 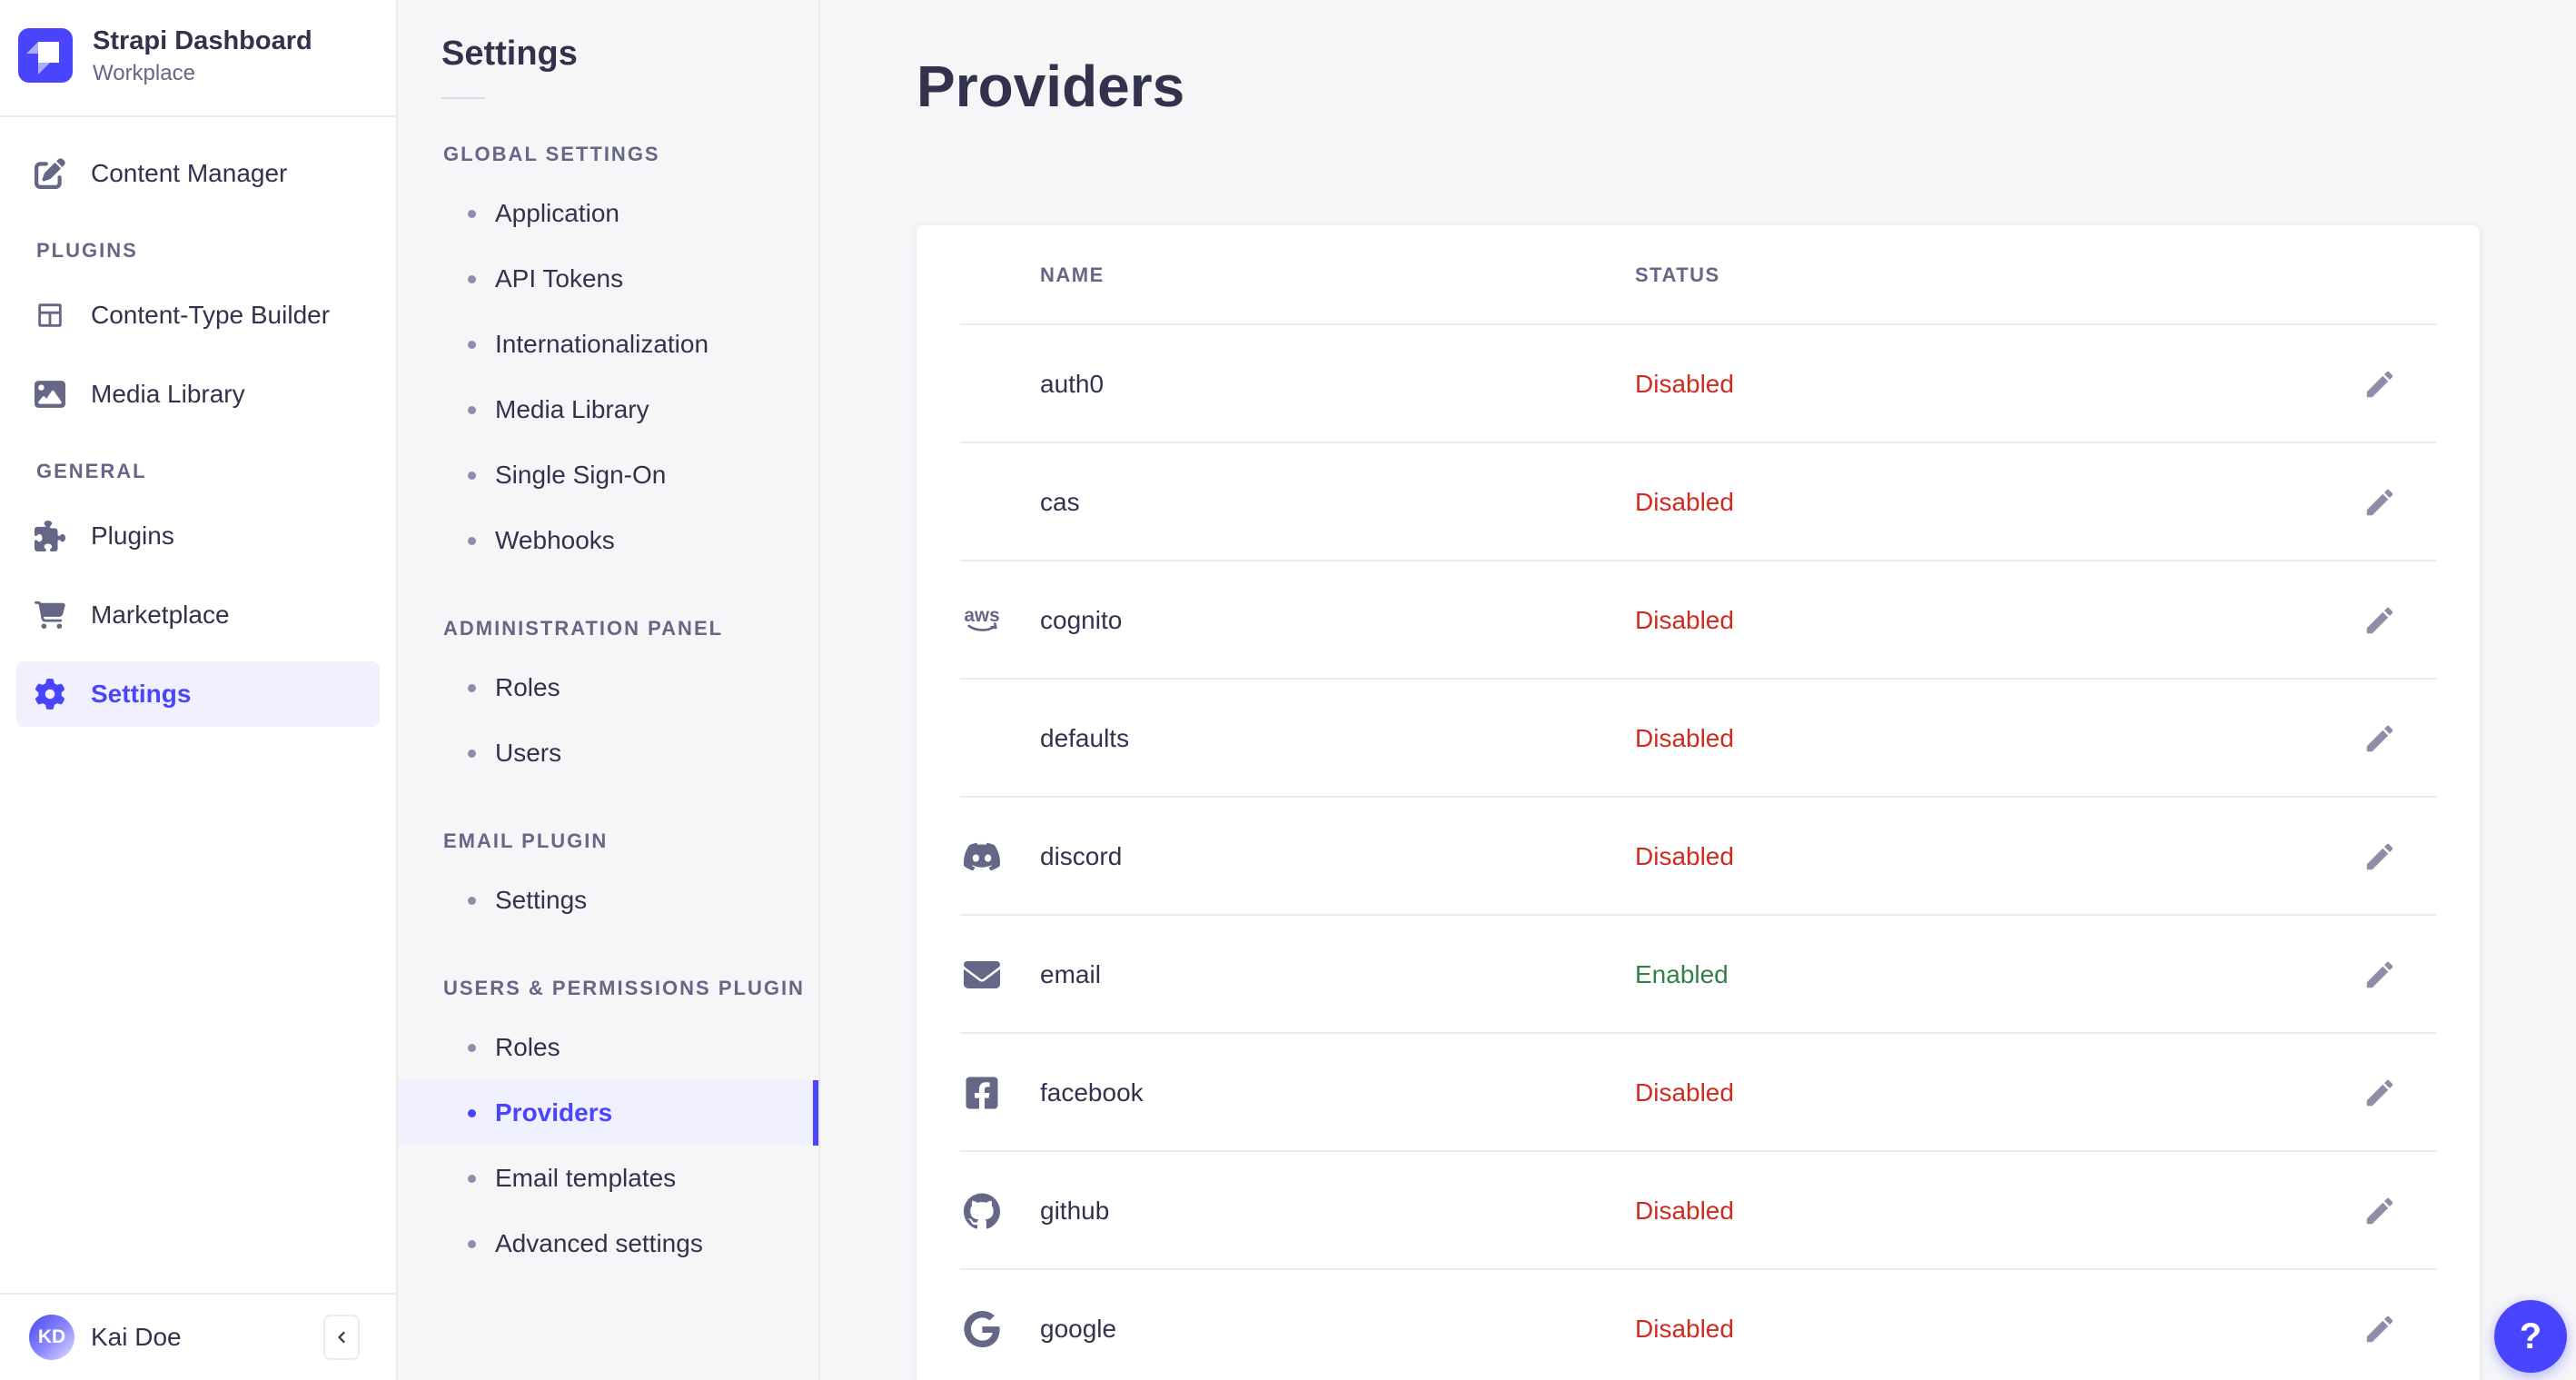 I want to click on subnav-item-application: Application, so click(x=608, y=213).